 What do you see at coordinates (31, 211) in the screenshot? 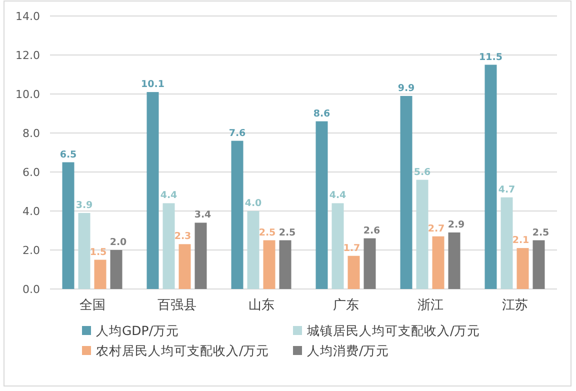
I see `y-tick-label: 4.0` at bounding box center [31, 211].